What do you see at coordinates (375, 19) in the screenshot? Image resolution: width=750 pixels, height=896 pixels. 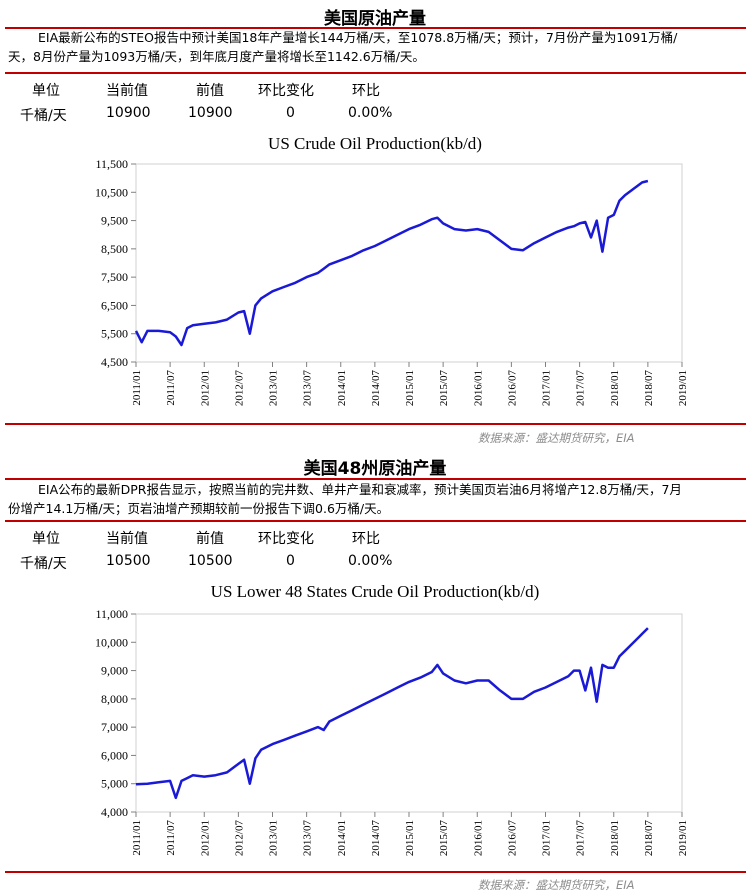 I see `section1-title: 美国原油产量` at bounding box center [375, 19].